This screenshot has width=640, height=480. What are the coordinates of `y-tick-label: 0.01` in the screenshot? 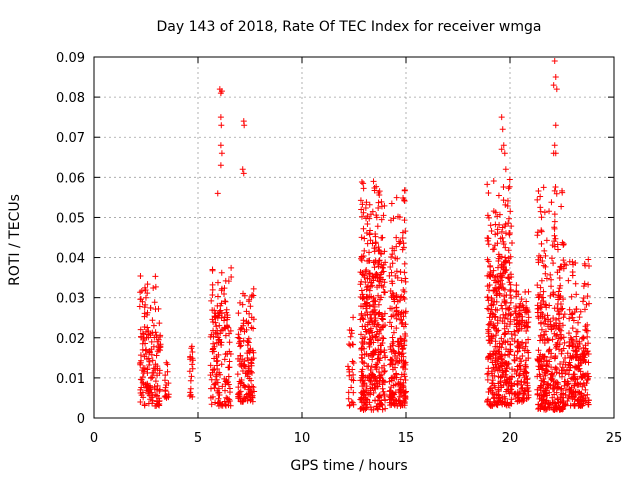 It's located at (70, 379).